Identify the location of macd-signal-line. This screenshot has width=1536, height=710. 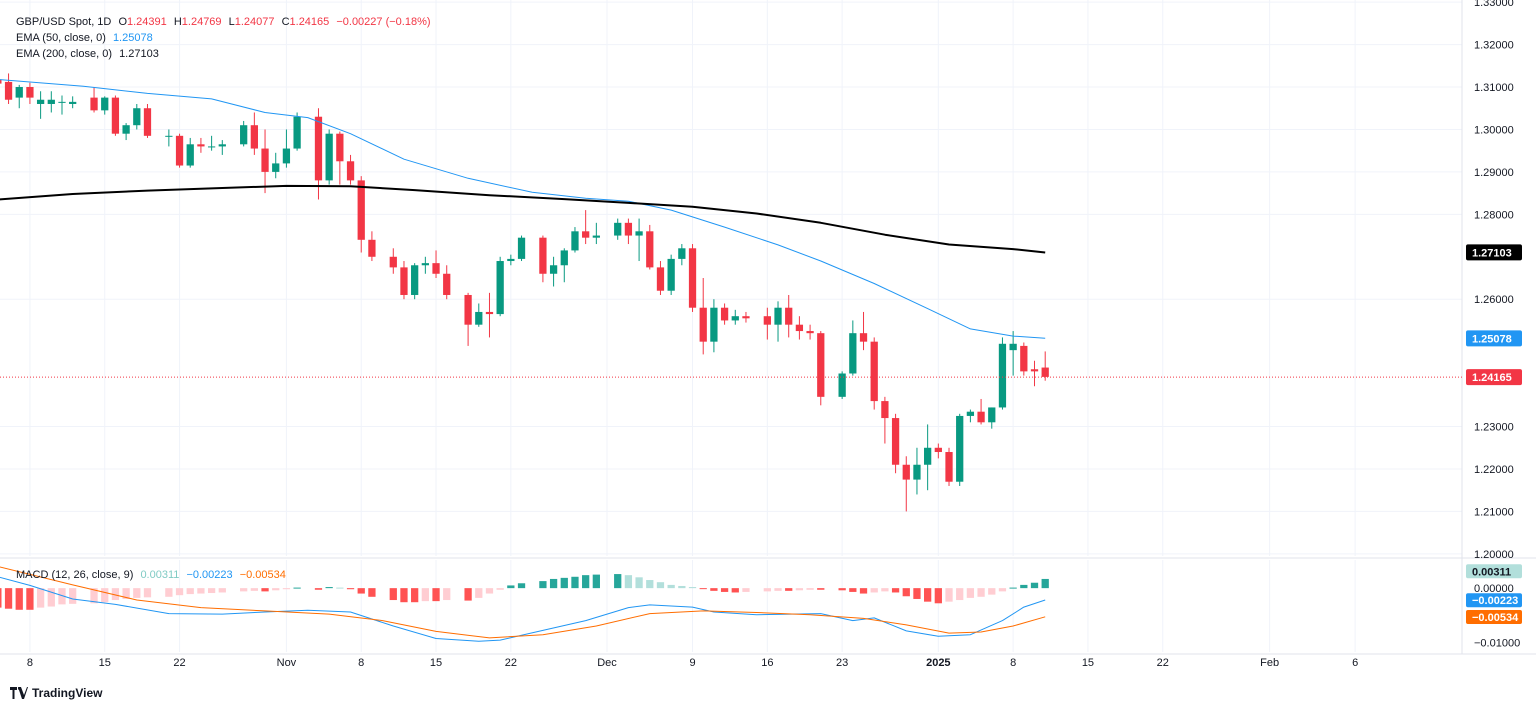
(523, 602).